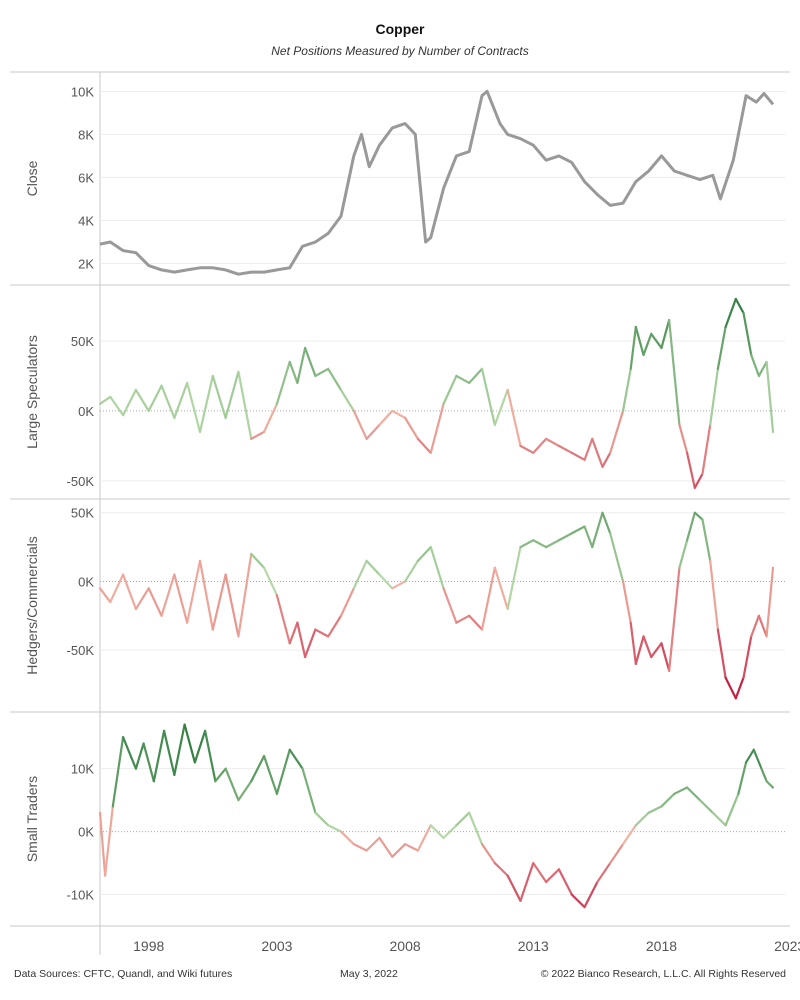 The image size is (800, 1000). I want to click on series-axis-title: Small Traders, so click(32, 819).